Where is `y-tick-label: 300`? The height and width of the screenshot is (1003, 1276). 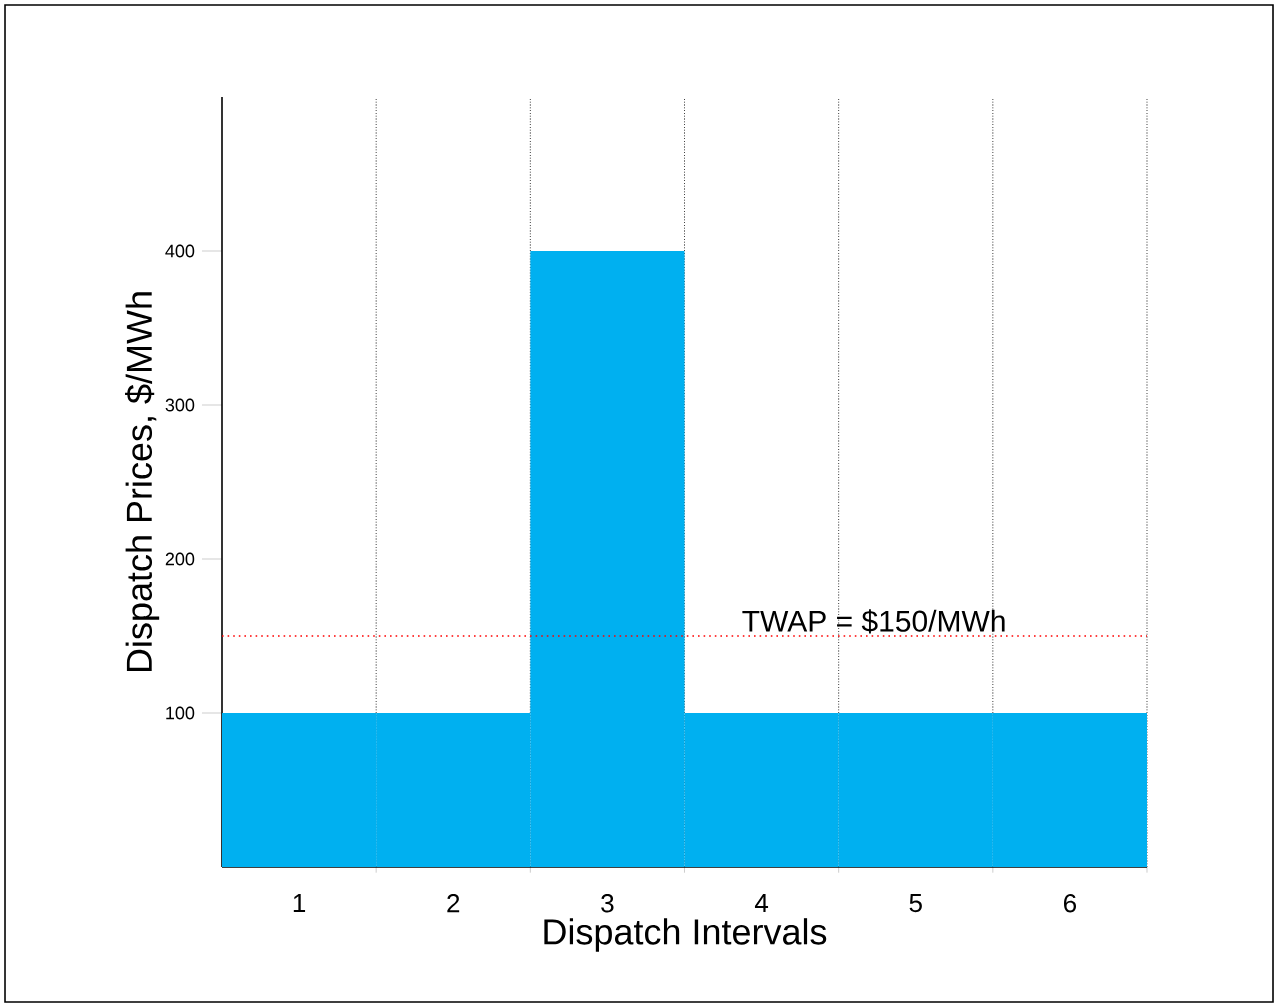 y-tick-label: 300 is located at coordinates (180, 405).